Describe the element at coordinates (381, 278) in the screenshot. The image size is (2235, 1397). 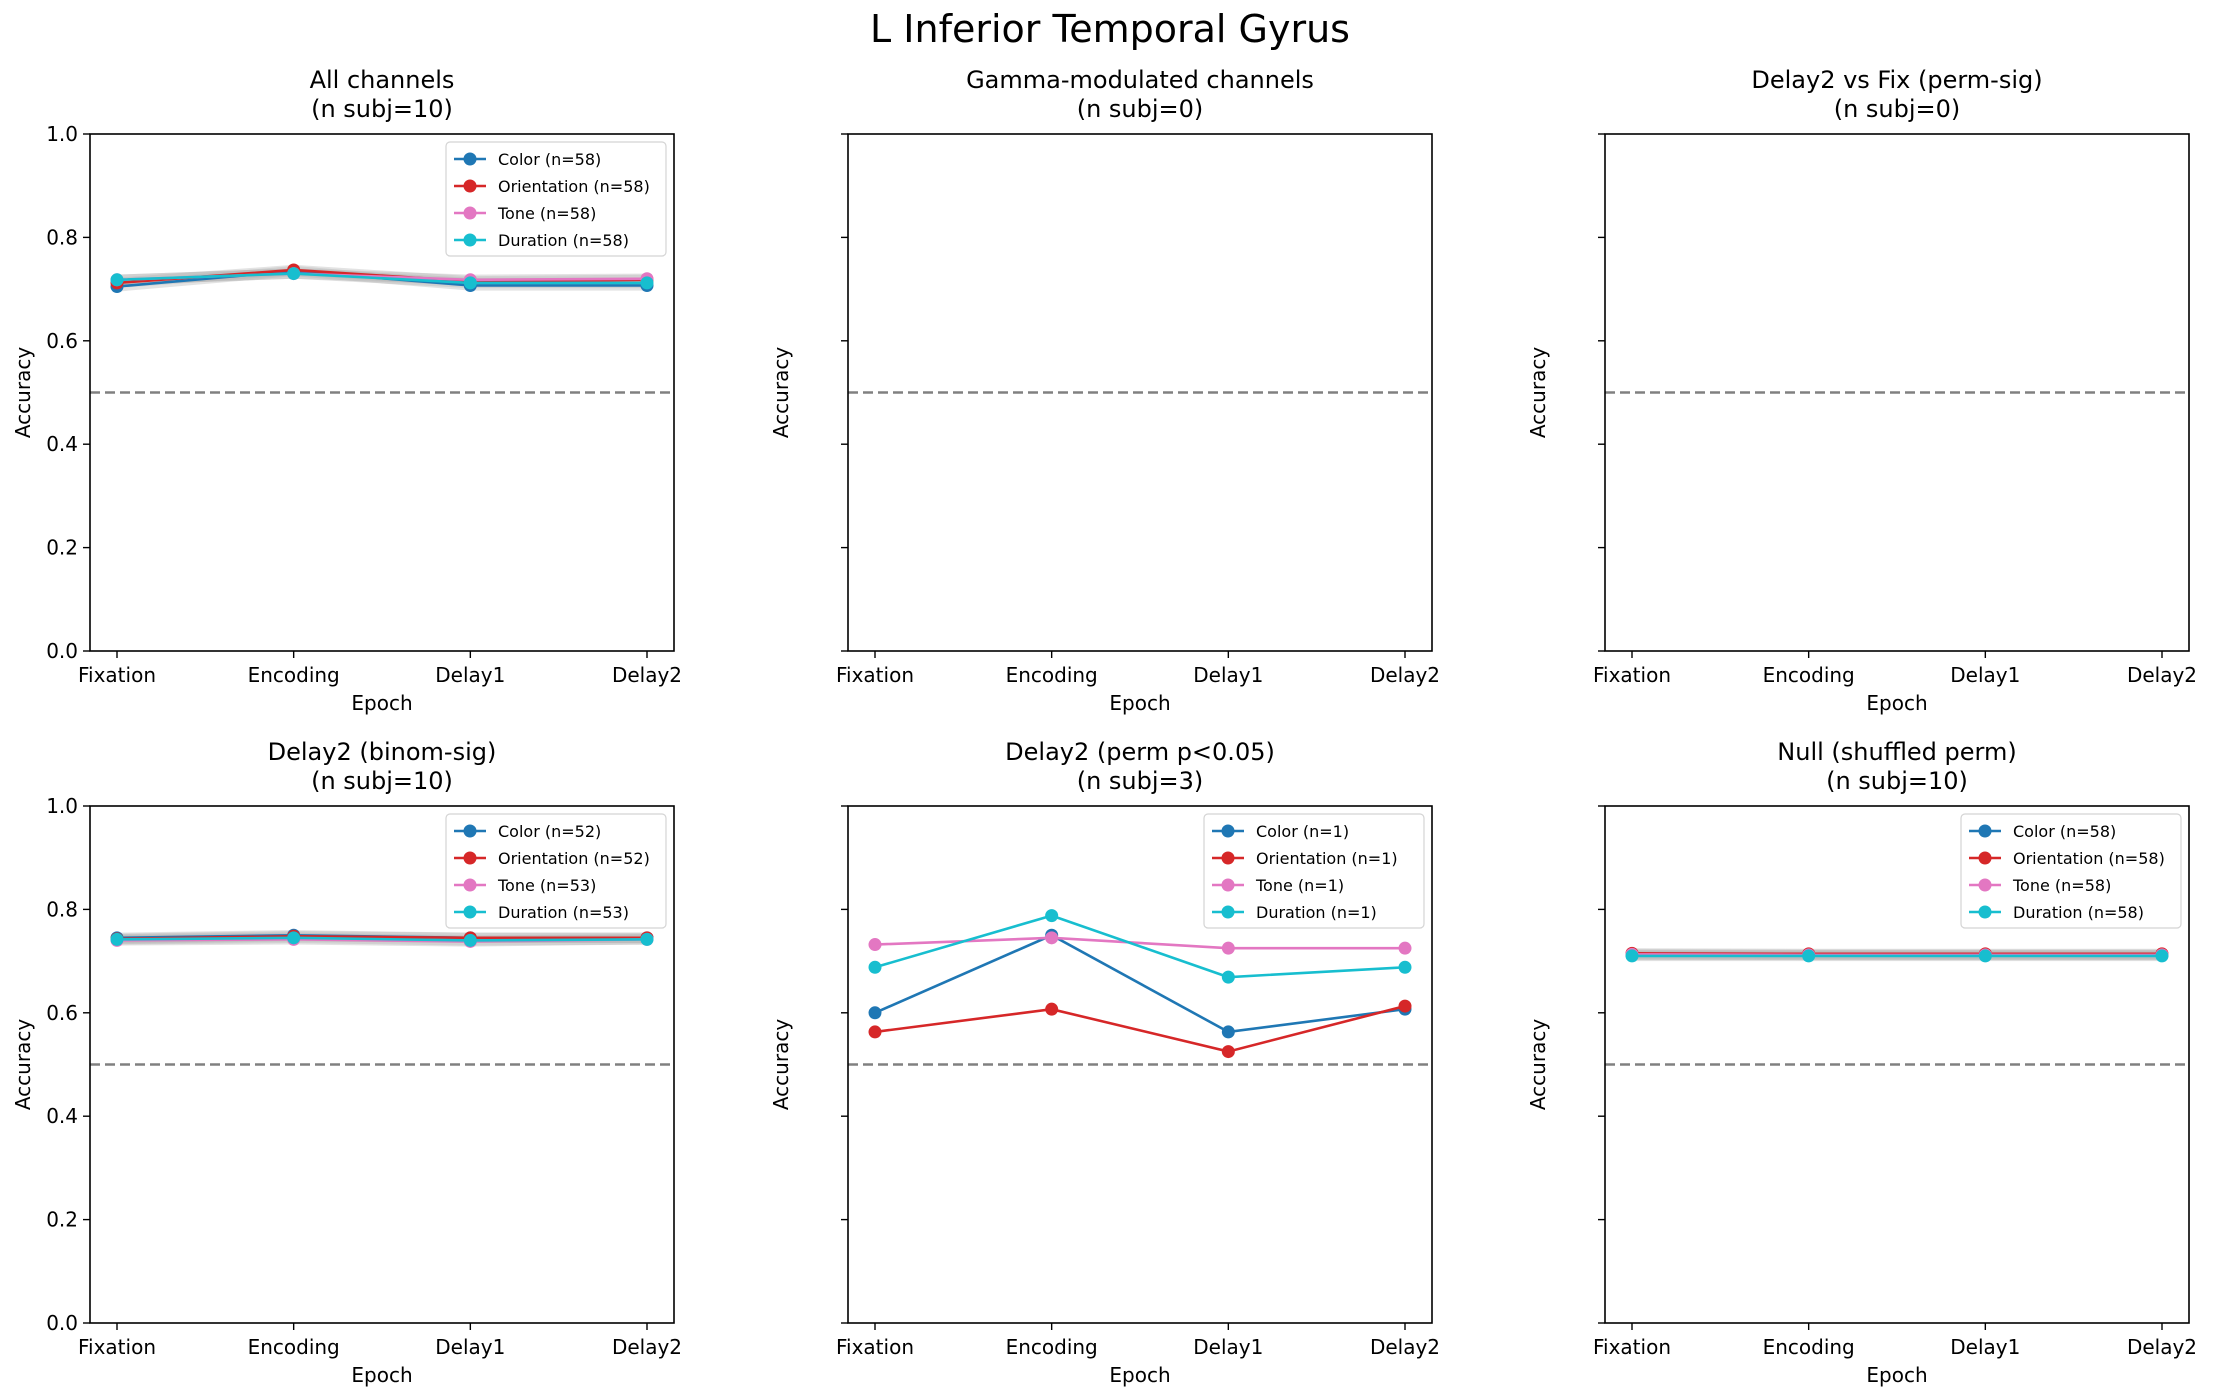
I see `series-line-duration` at that location.